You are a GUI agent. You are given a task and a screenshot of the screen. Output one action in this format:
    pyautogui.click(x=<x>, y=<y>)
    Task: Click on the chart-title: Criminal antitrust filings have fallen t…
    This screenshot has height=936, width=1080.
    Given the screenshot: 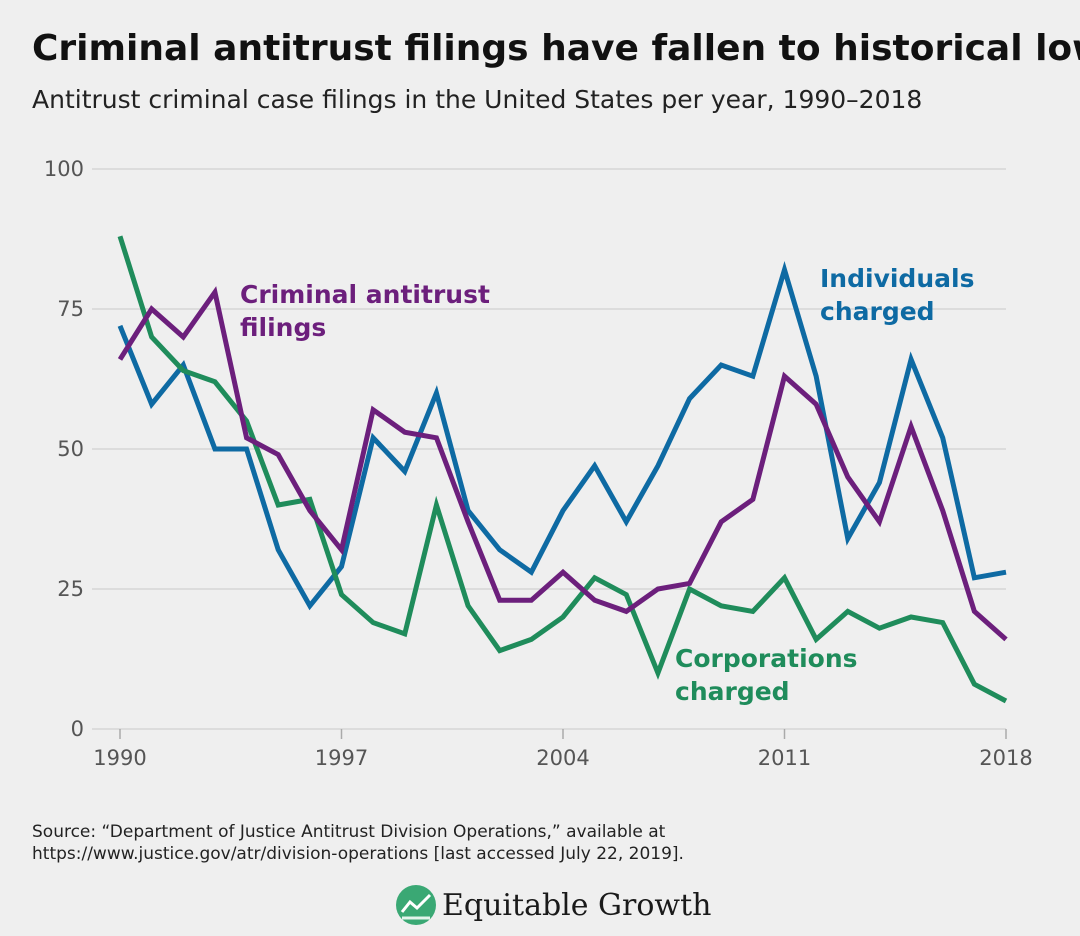 What is the action you would take?
    pyautogui.click(x=556, y=48)
    